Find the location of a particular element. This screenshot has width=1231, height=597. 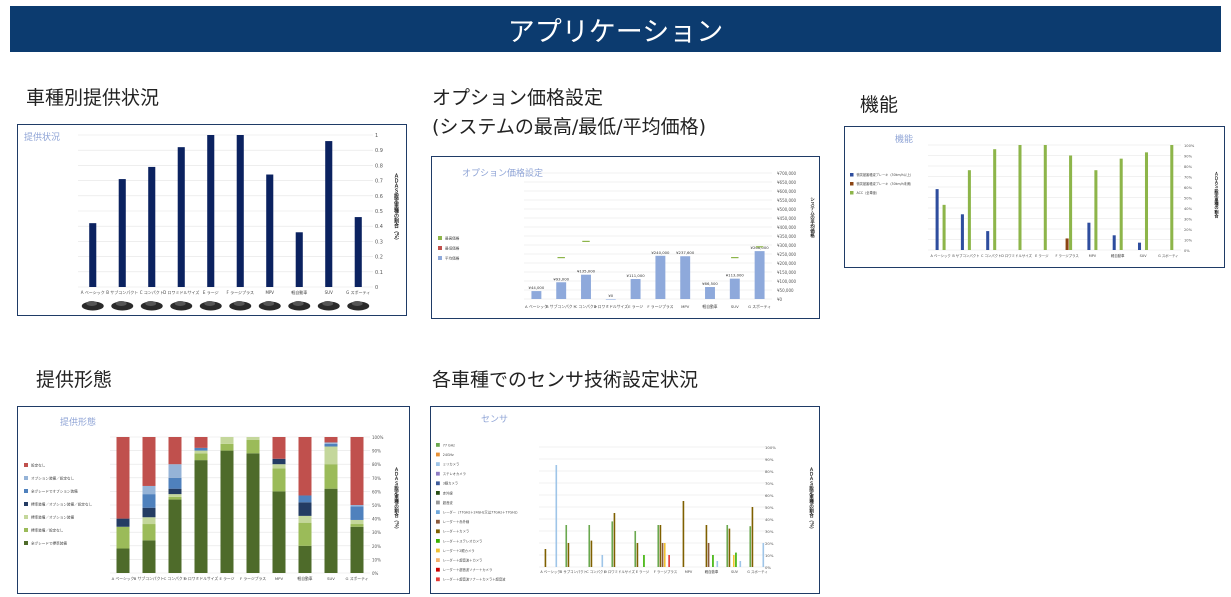

y-tick-label: 0% is located at coordinates (375, 573).